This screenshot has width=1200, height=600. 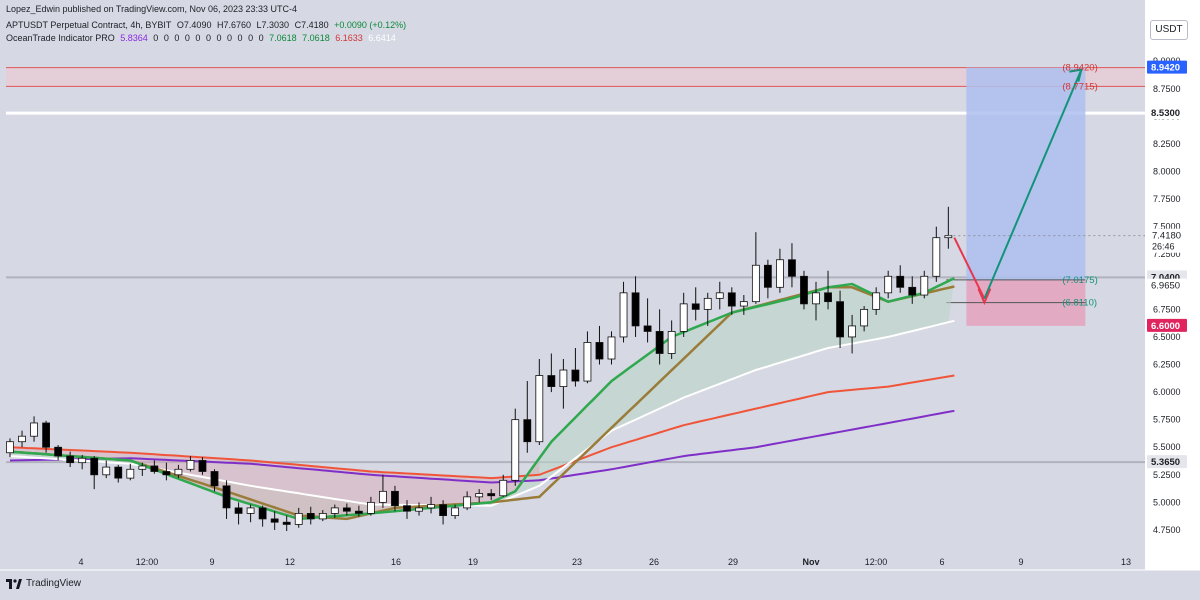 What do you see at coordinates (1026, 173) in the screenshot?
I see `target-zone` at bounding box center [1026, 173].